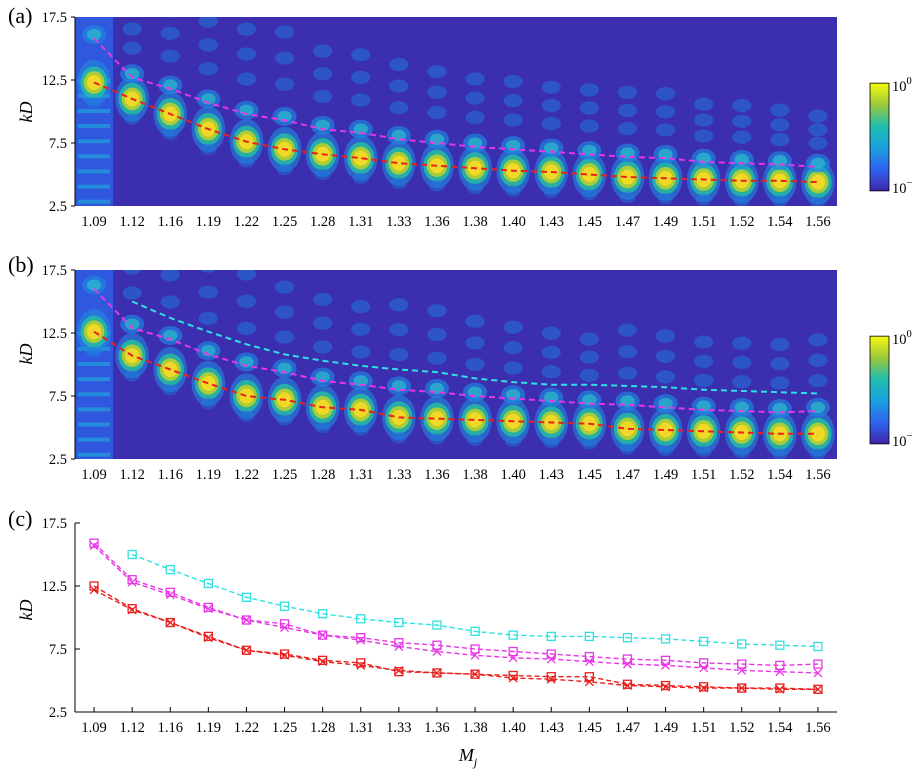 This screenshot has width=913, height=773. What do you see at coordinates (322, 222) in the screenshot?
I see `x-tick-label: 1.28` at bounding box center [322, 222].